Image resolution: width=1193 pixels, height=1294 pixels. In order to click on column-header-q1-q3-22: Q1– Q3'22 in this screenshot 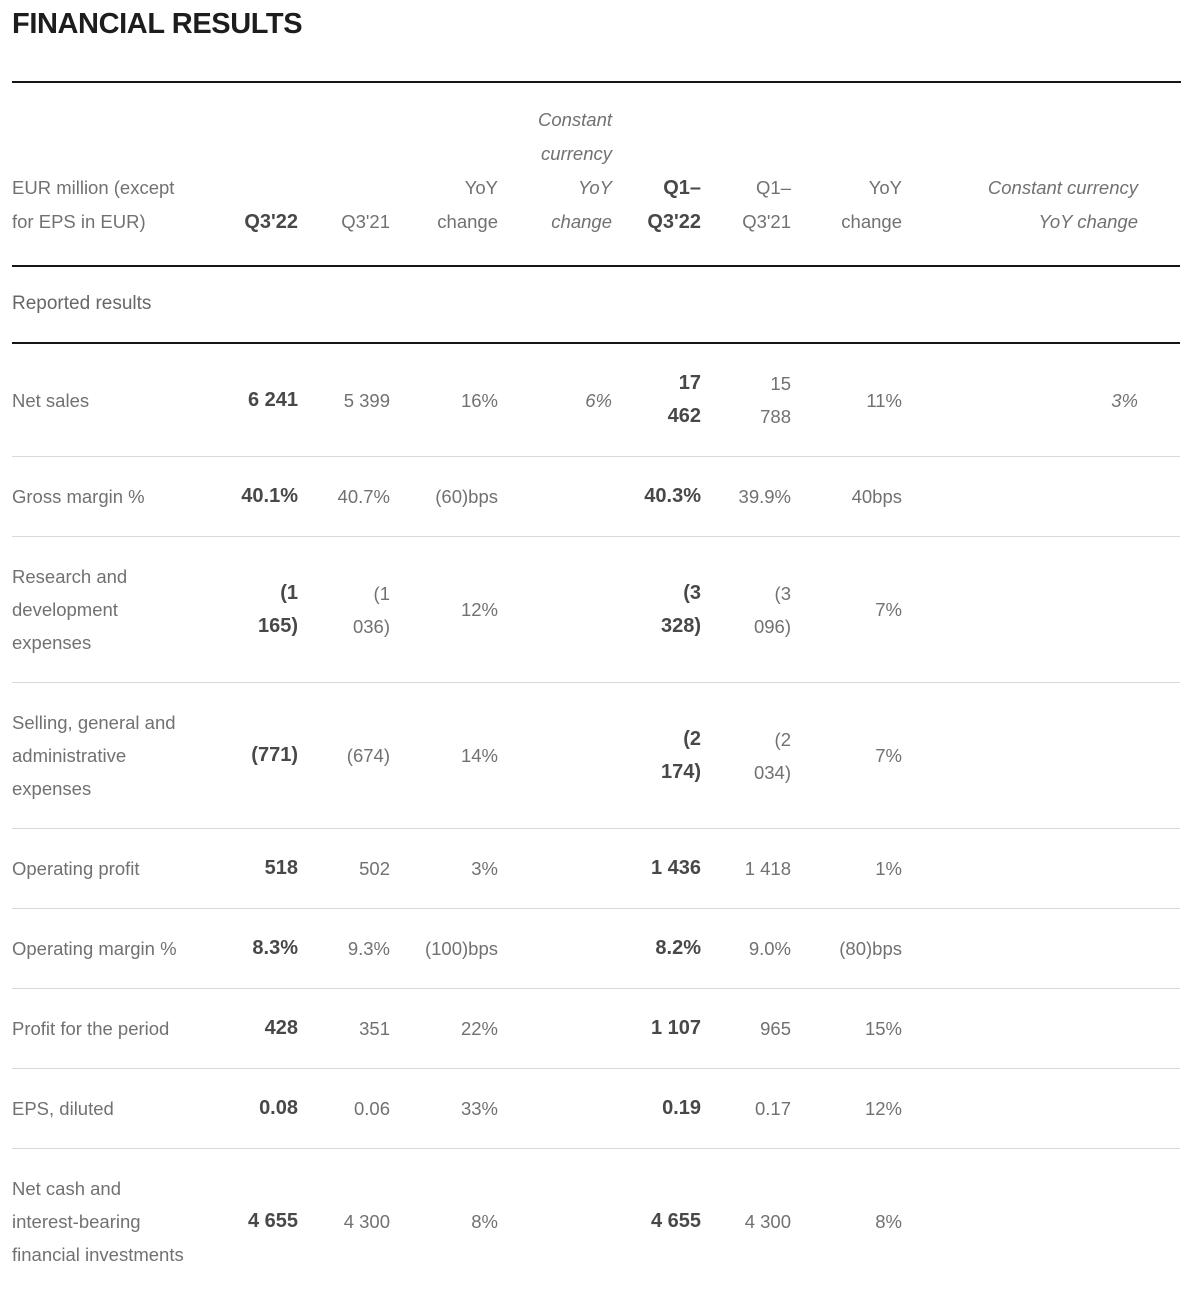, I will do `click(656, 174)`.